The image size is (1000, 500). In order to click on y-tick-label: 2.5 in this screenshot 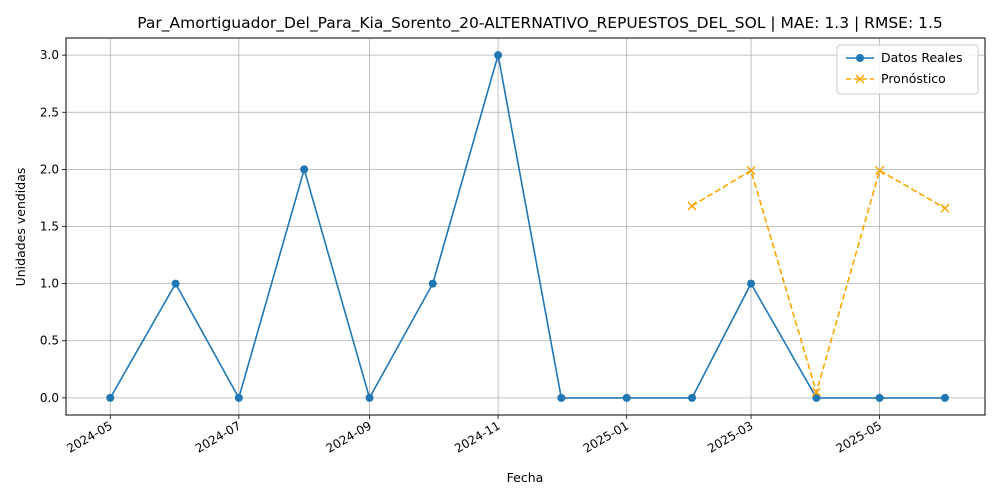, I will do `click(49, 112)`.